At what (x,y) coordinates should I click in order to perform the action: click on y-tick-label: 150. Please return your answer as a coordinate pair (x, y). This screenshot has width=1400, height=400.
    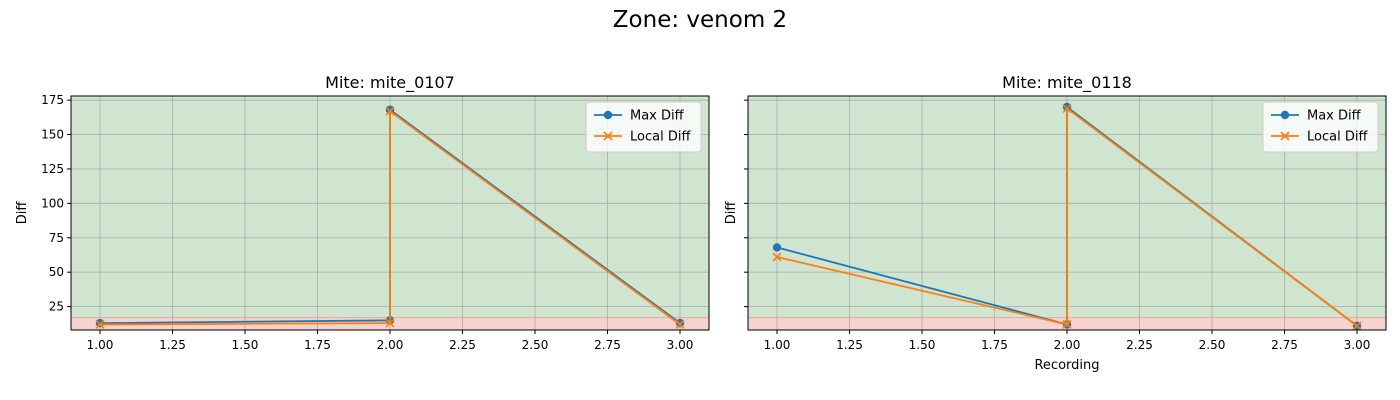
    Looking at the image, I should click on (52, 135).